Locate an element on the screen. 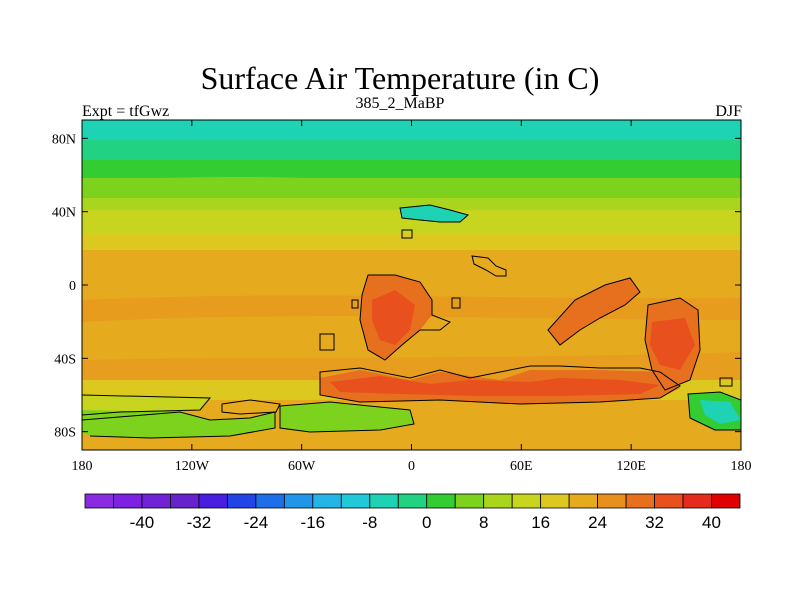 The width and height of the screenshot is (800, 600). run-label: 385_2_MaBP is located at coordinates (400, 103).